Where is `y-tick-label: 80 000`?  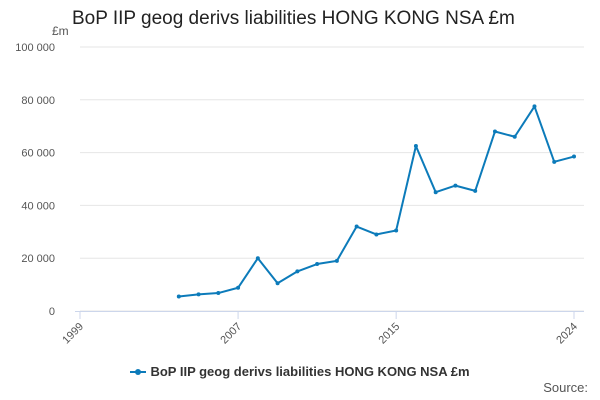
y-tick-label: 80 000 is located at coordinates (38, 101).